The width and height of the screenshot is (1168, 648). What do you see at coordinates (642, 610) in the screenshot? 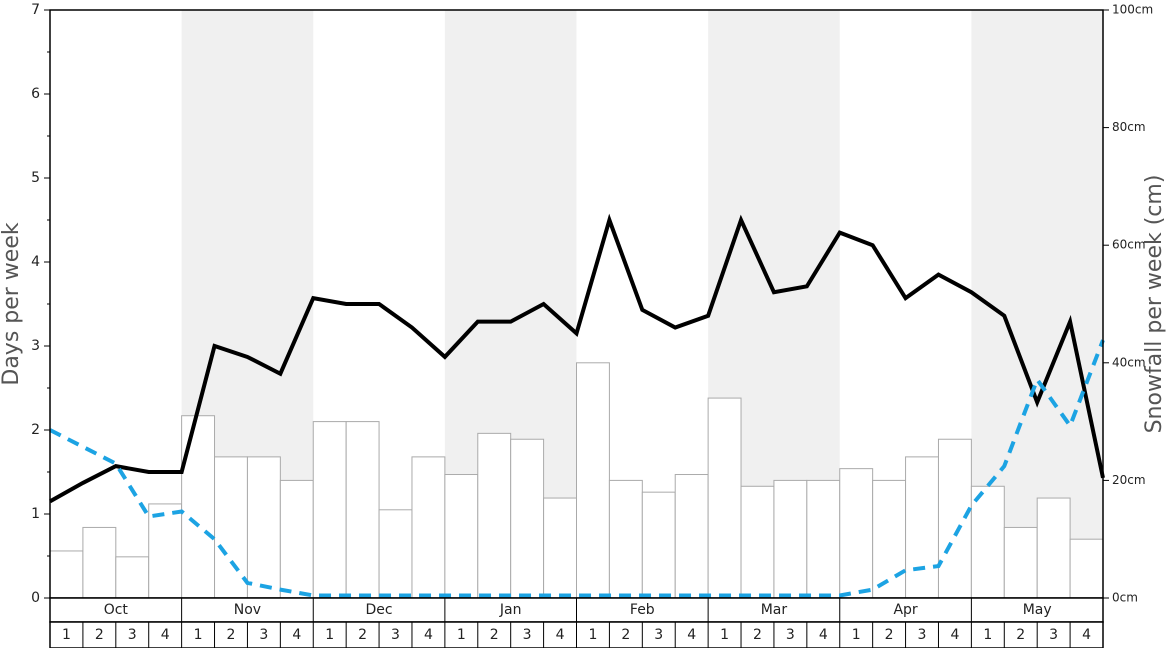
I see `month-label: Feb` at bounding box center [642, 610].